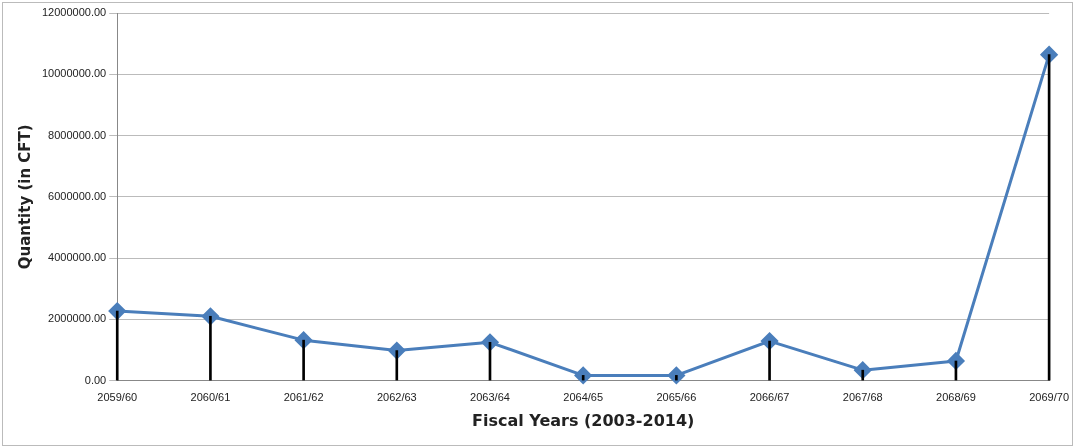 The image size is (1075, 448). I want to click on x-tick-label: 2064/65, so click(583, 397).